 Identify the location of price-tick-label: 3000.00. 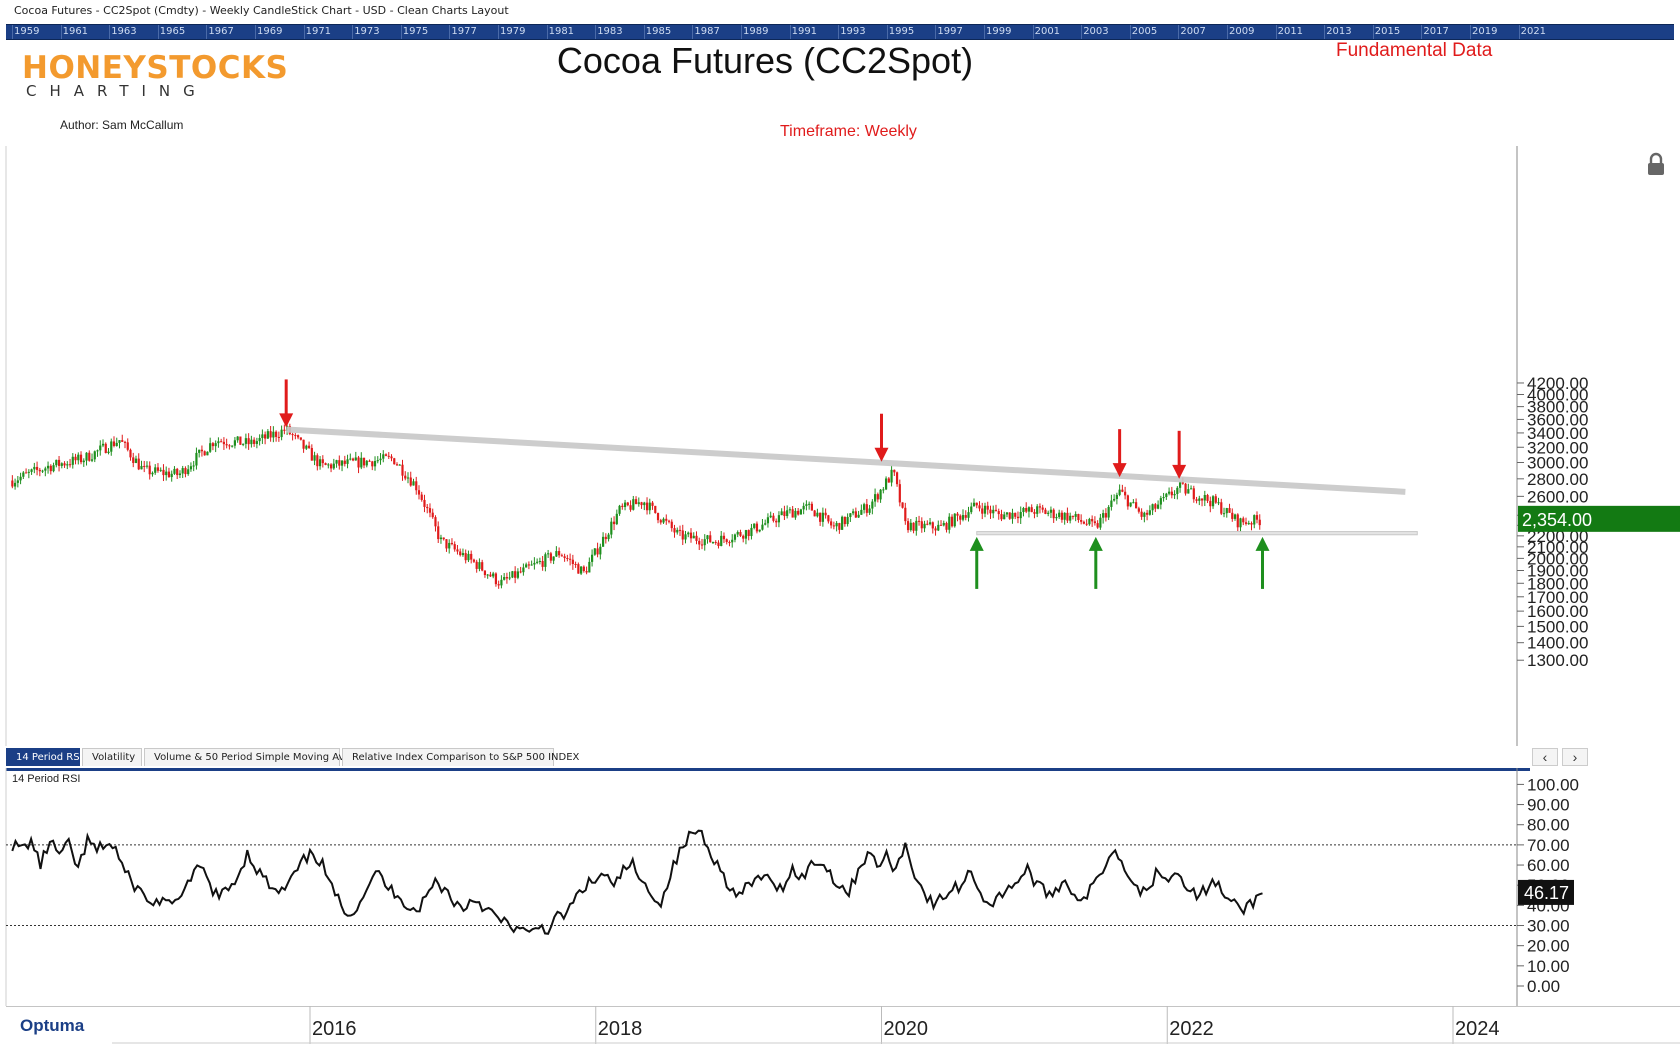
(1557, 463).